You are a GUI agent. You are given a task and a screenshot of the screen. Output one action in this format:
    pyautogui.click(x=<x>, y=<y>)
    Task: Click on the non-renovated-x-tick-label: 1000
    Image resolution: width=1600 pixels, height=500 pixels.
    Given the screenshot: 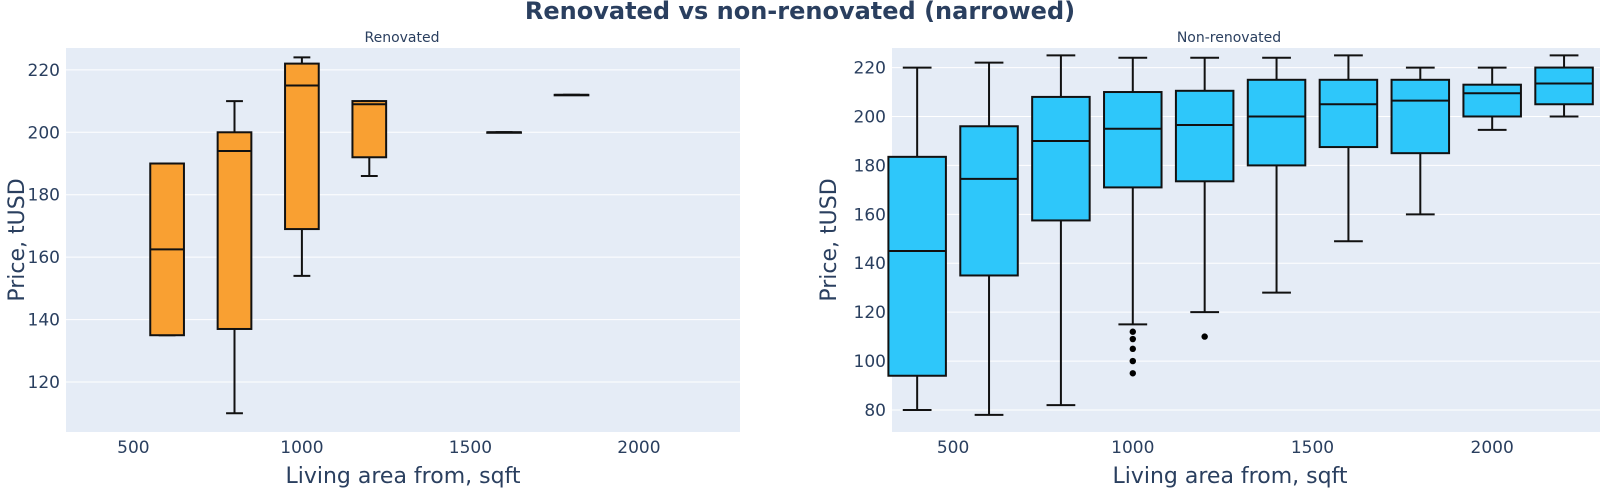 What is the action you would take?
    pyautogui.click(x=1132, y=448)
    